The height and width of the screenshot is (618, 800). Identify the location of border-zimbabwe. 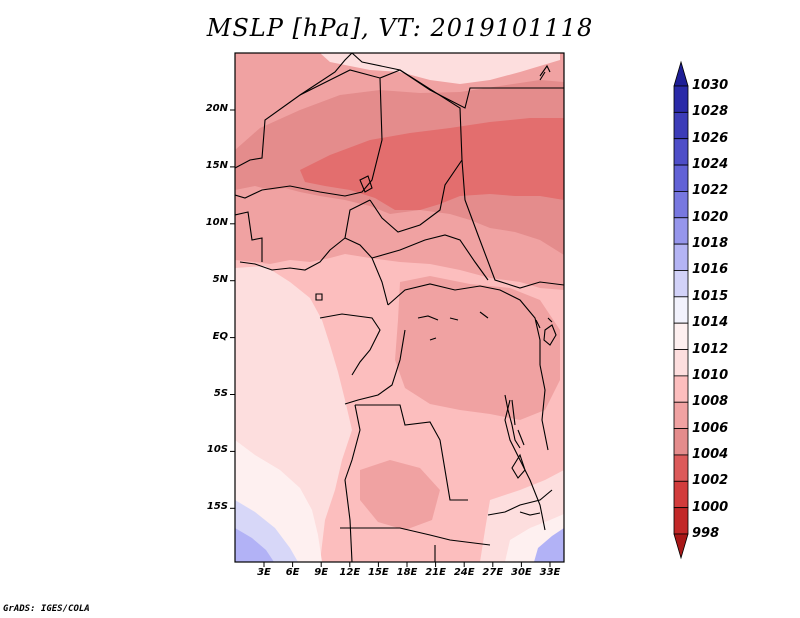
(520, 502).